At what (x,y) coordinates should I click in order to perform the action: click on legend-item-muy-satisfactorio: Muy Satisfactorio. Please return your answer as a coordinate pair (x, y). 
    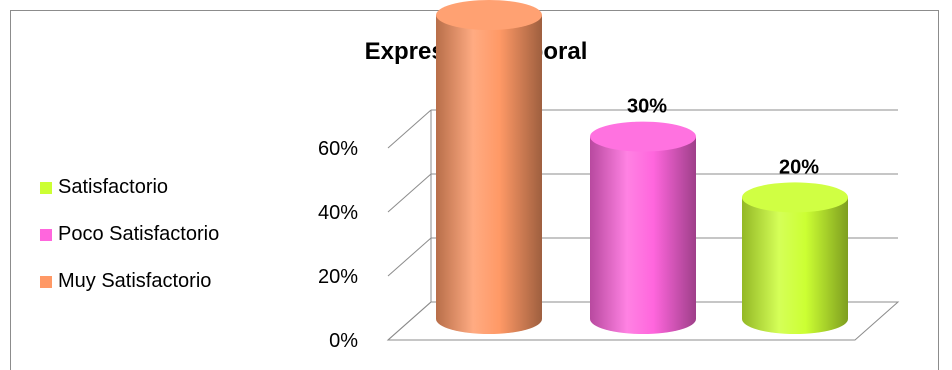
    Looking at the image, I should click on (129, 281).